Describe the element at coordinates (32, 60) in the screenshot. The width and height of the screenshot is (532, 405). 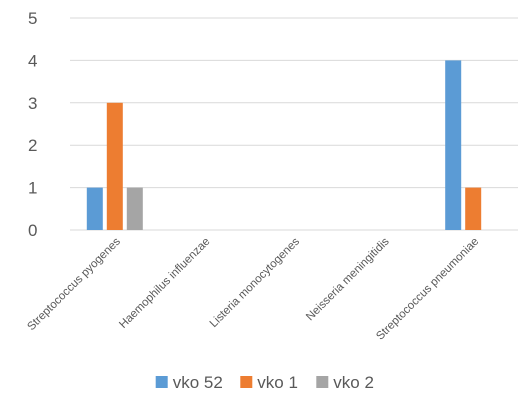
I see `y-tick-label: 4` at that location.